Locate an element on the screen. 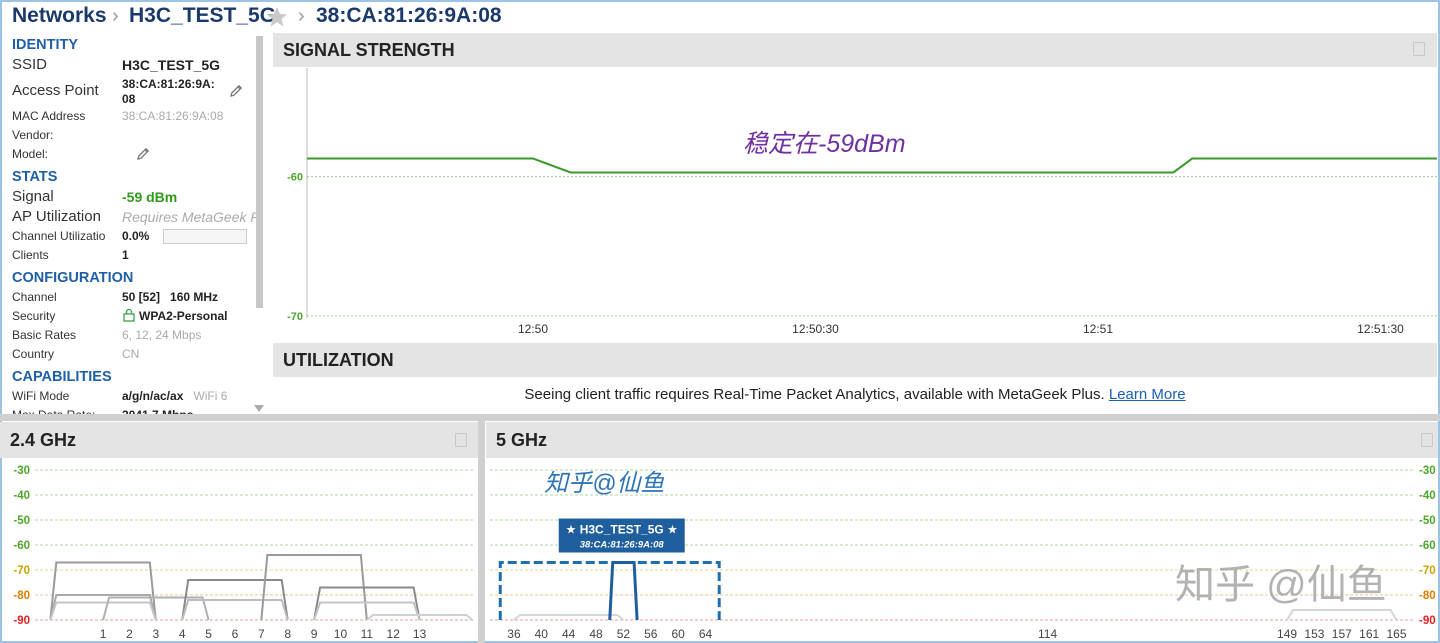  x-tick-label: 52 is located at coordinates (624, 634).